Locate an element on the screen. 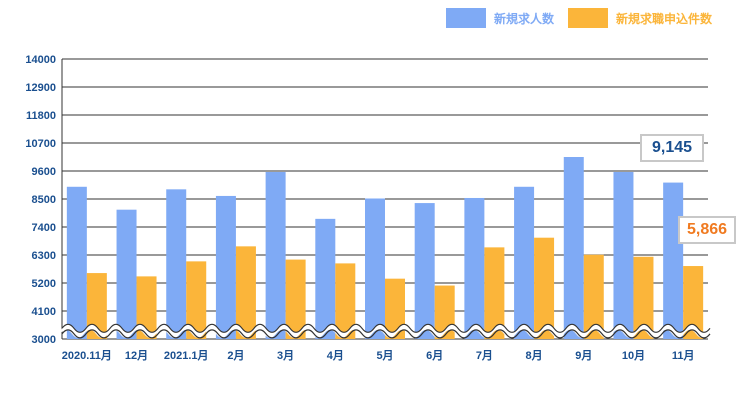 This screenshot has height=400, width=740. y-tick-label: 11800 is located at coordinates (41, 116).